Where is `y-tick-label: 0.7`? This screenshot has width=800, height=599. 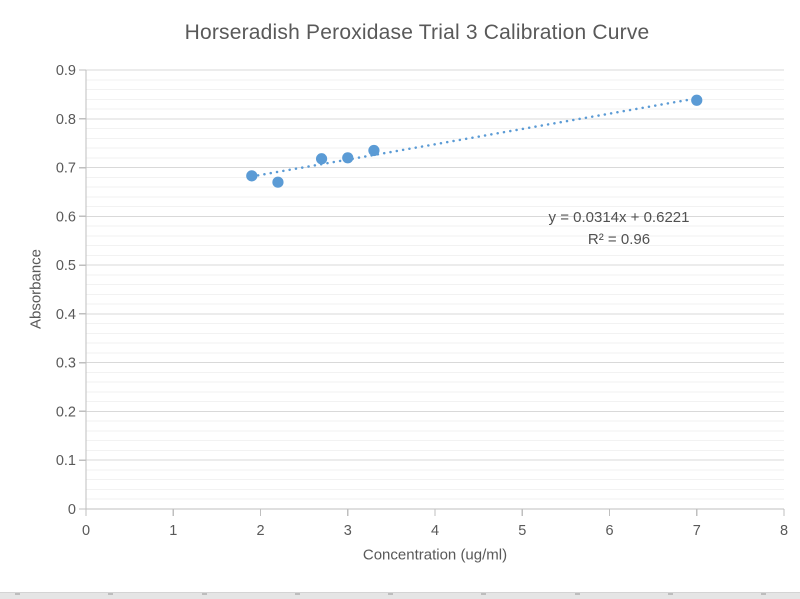 y-tick-label: 0.7 is located at coordinates (66, 169).